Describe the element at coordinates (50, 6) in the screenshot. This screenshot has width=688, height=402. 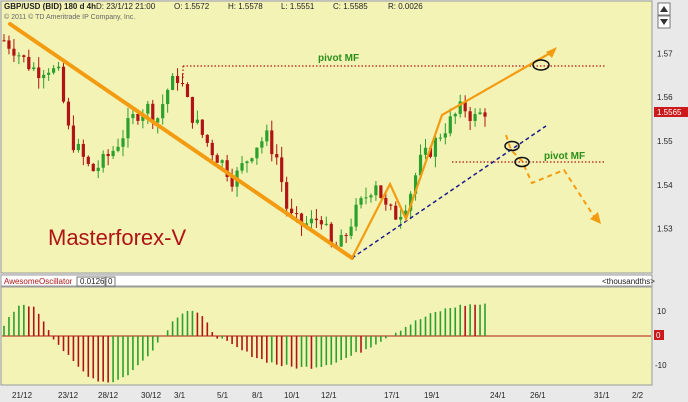
I see `symbol-label: GBP/USD (BID) 180 d 4h` at that location.